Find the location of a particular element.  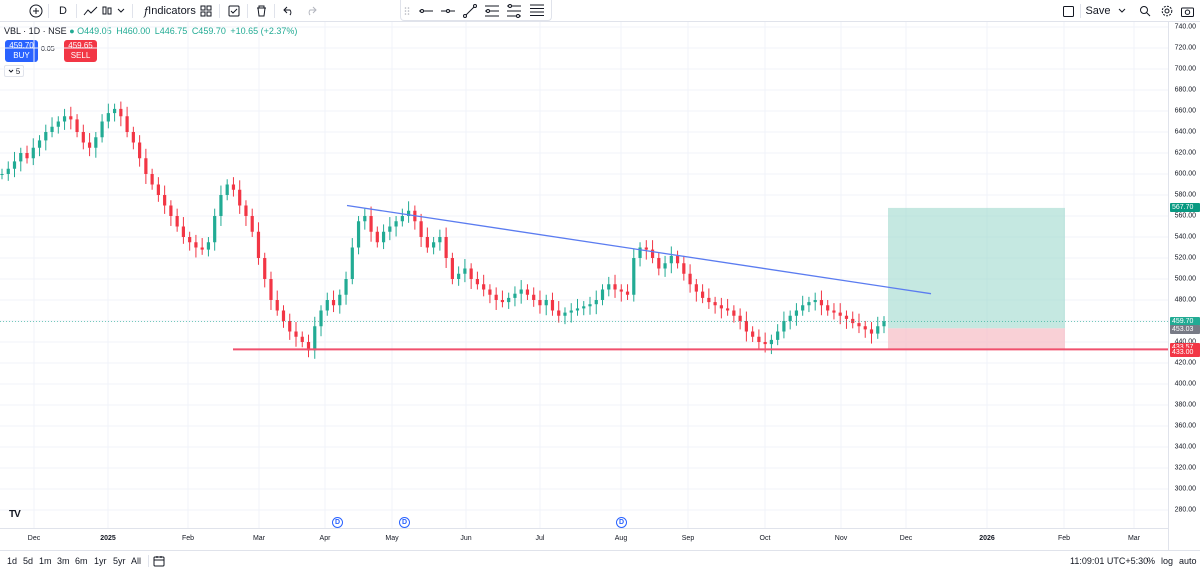

change-value: +10.65 (+2.37%) is located at coordinates (264, 31).